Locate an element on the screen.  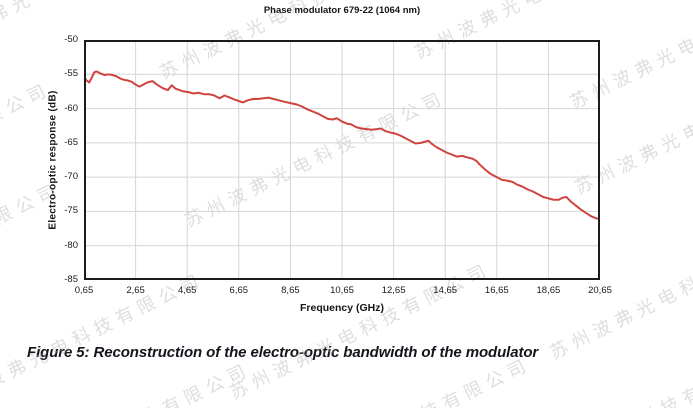
y-tick-label: -75 is located at coordinates (71, 211).